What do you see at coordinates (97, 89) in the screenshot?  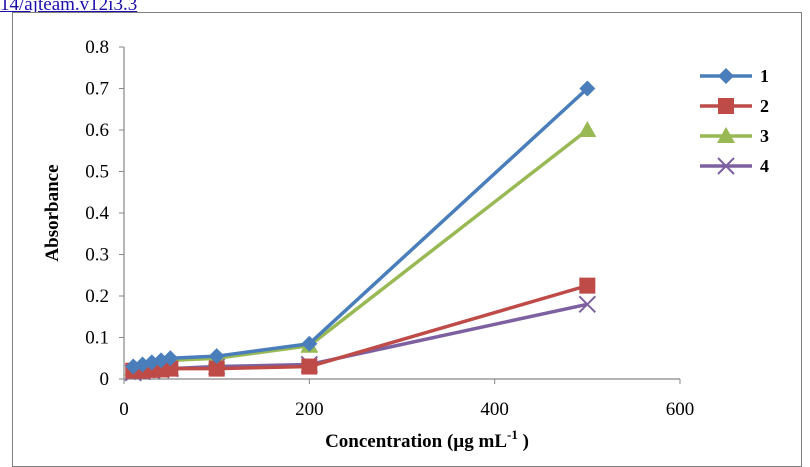 I see `y-tick-label: 0.7` at bounding box center [97, 89].